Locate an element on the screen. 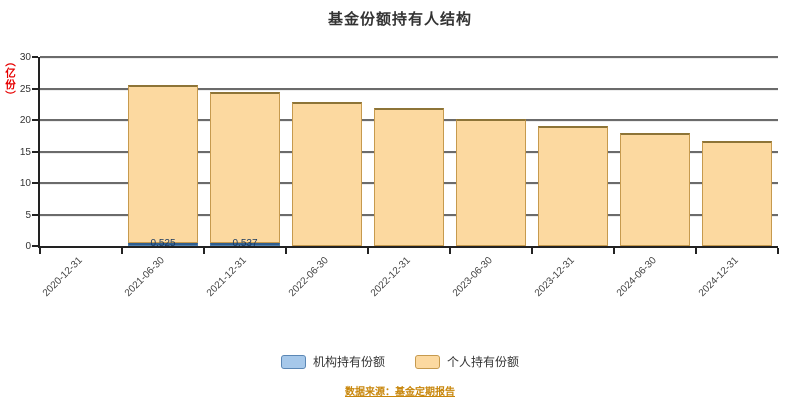 Image resolution: width=800 pixels, height=400 pixels. legend-item-institutional: 机构持有份额 is located at coordinates (332, 361).